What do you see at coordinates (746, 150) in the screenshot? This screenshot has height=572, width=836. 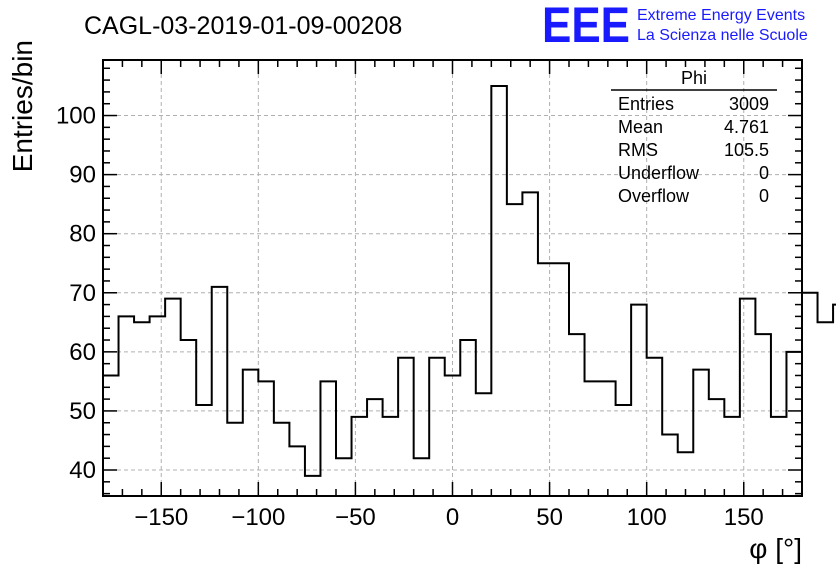 I see `stats-value-rms: 105.5` at bounding box center [746, 150].